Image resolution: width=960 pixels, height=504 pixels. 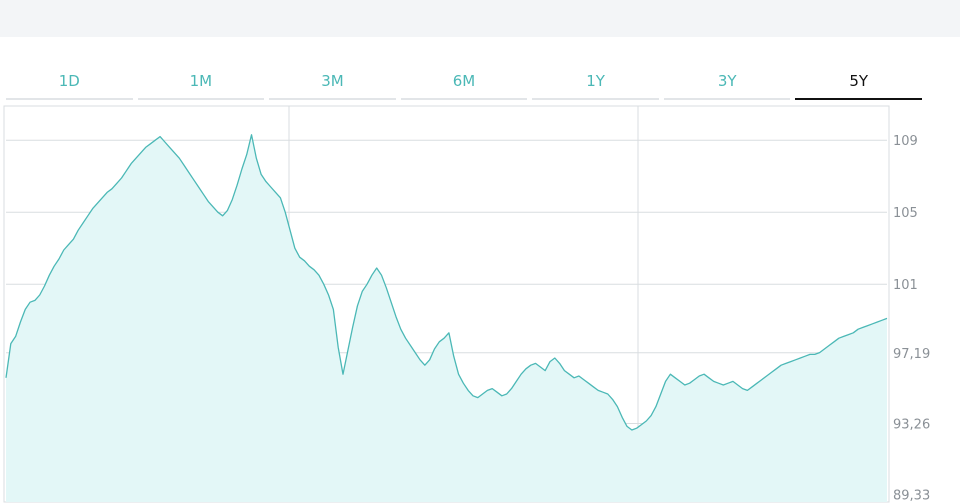 I want to click on y-tick-label: 97,19, so click(x=911, y=354).